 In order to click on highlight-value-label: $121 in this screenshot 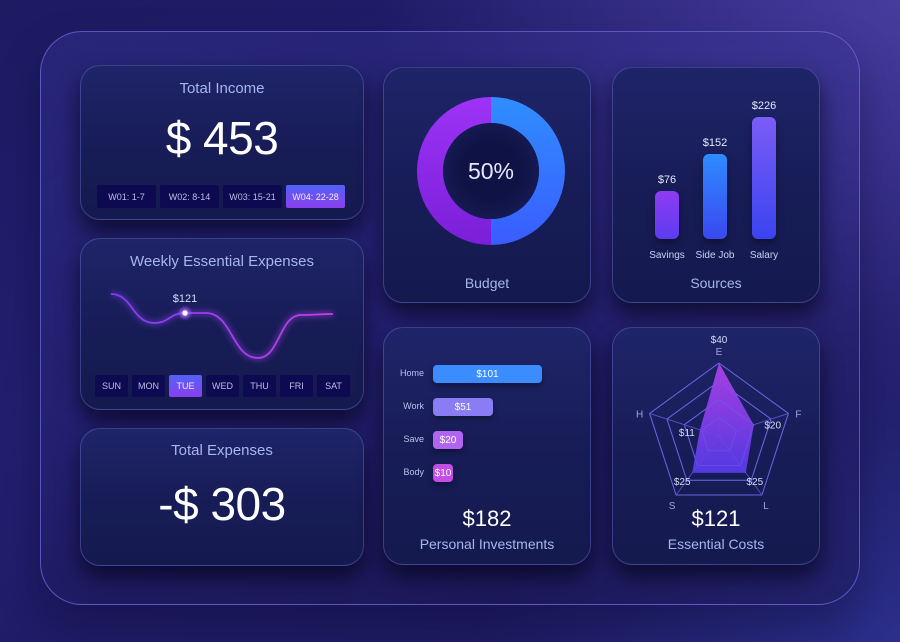, I will do `click(185, 299)`.